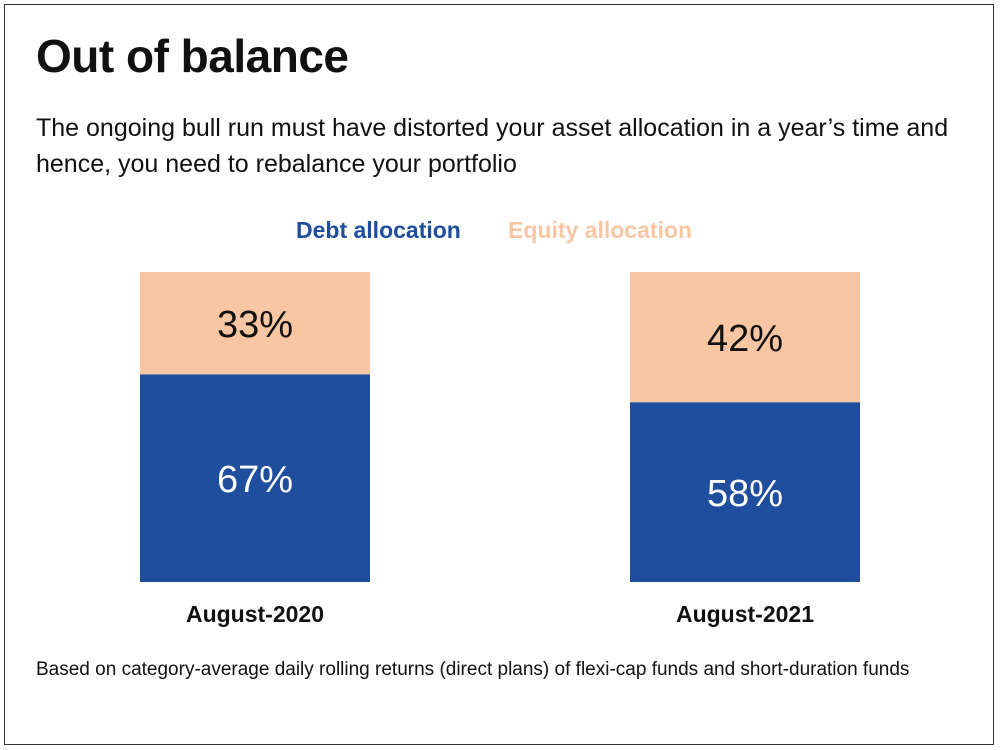 This screenshot has width=1000, height=750. What do you see at coordinates (378, 230) in the screenshot?
I see `legend-debt-allocation: Debt allocation` at bounding box center [378, 230].